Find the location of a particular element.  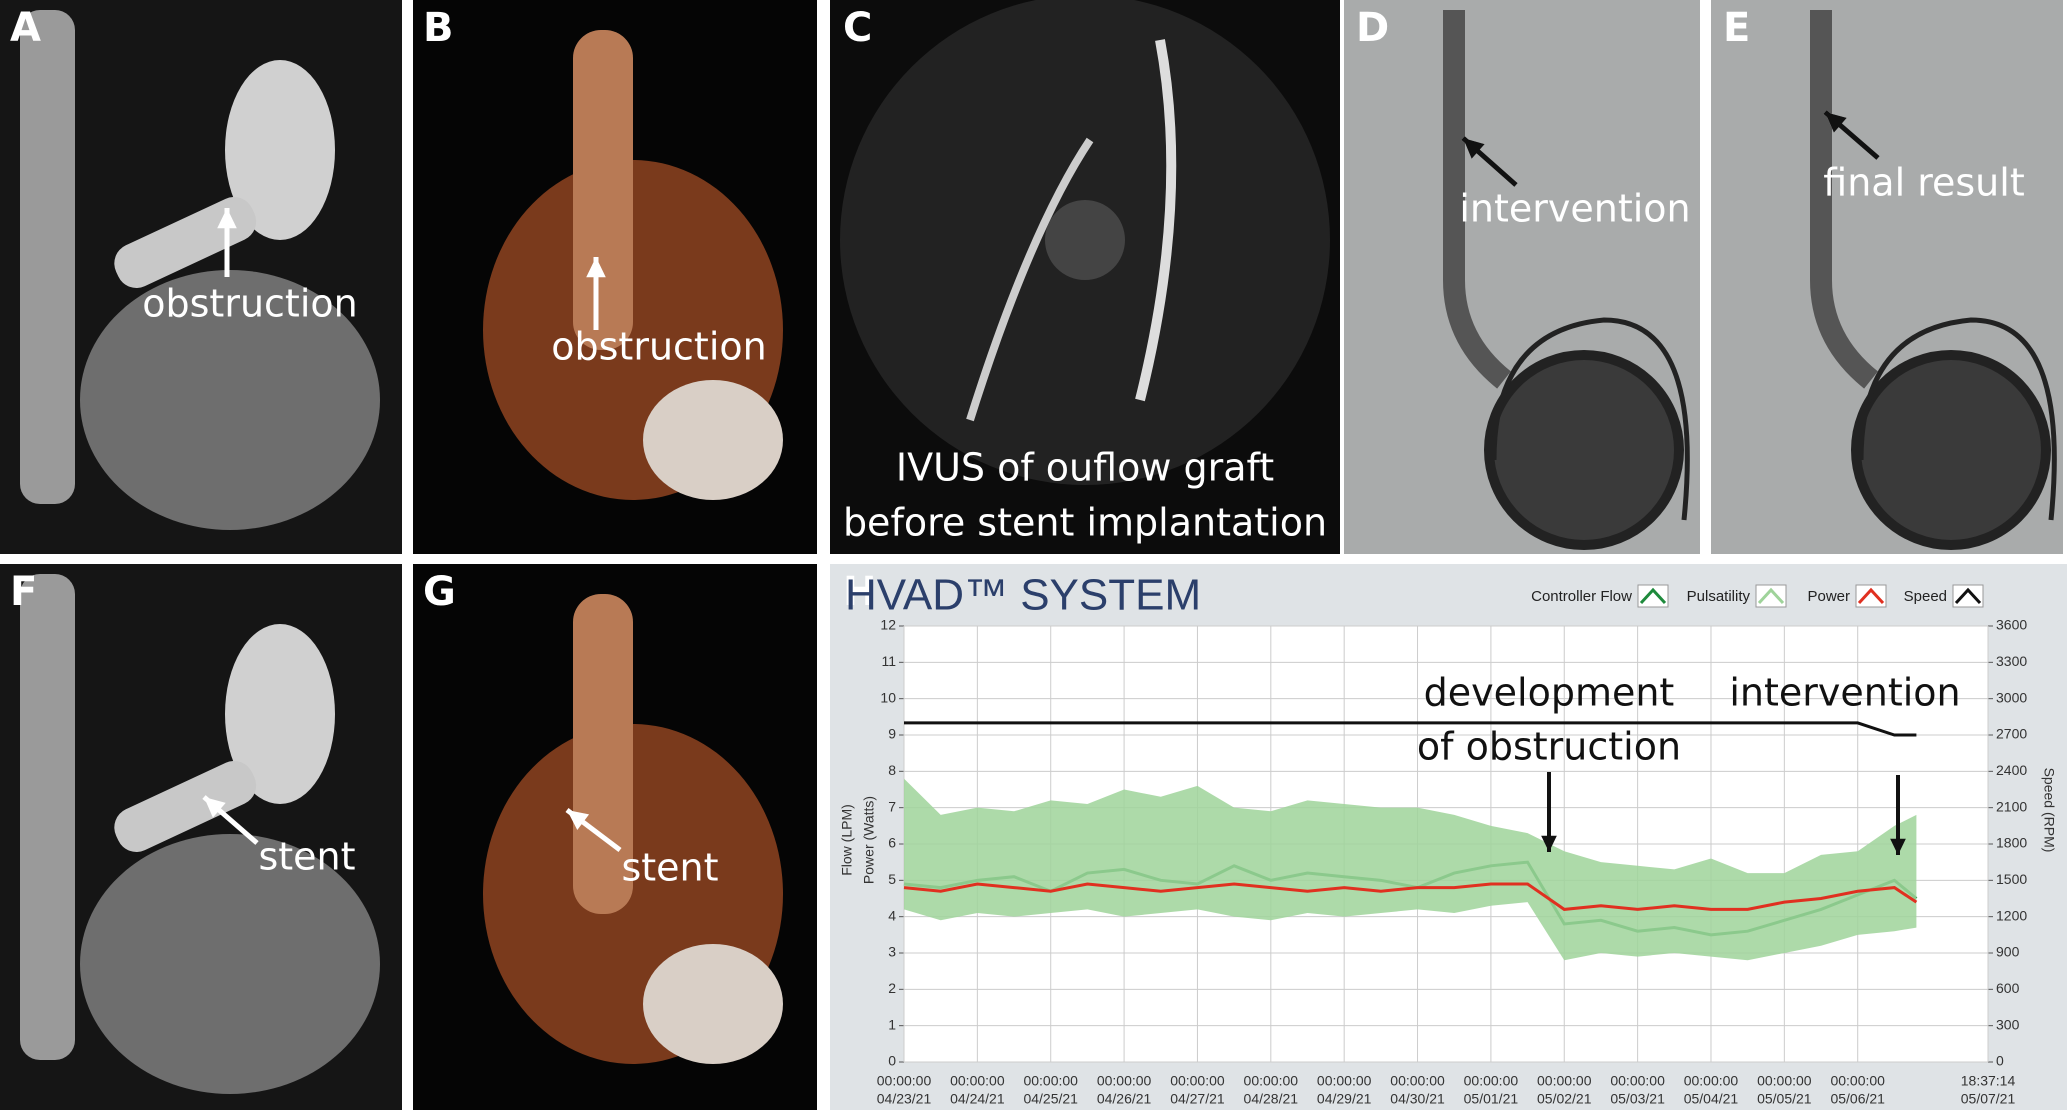

panel-label: H is located at coordinates (859, 592).